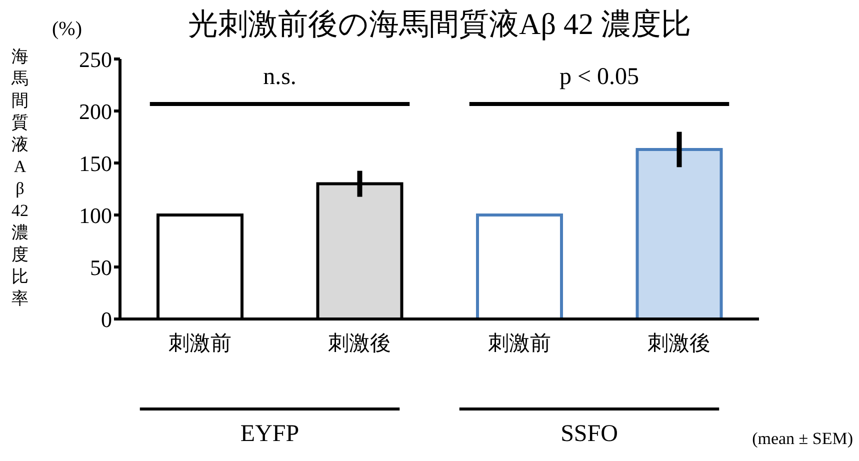  I want to click on y-tick-label: 50, so click(101, 267).